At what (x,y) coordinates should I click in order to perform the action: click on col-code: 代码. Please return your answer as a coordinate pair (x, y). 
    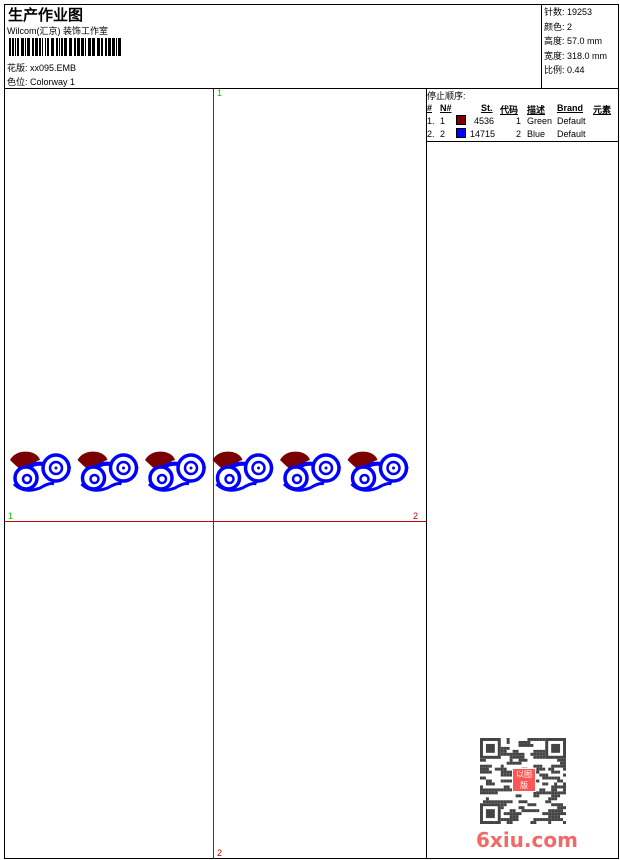
    Looking at the image, I should click on (509, 110).